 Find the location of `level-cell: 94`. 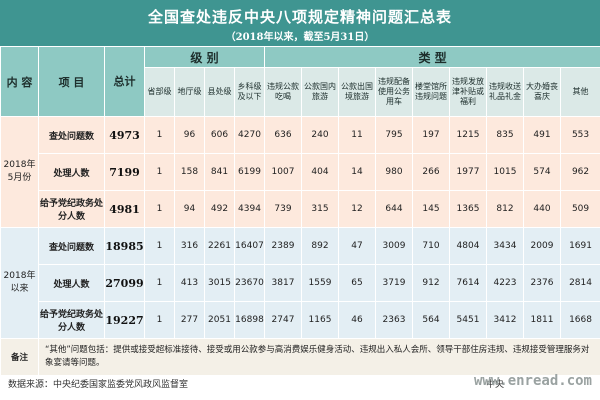

level-cell: 94 is located at coordinates (189, 209).